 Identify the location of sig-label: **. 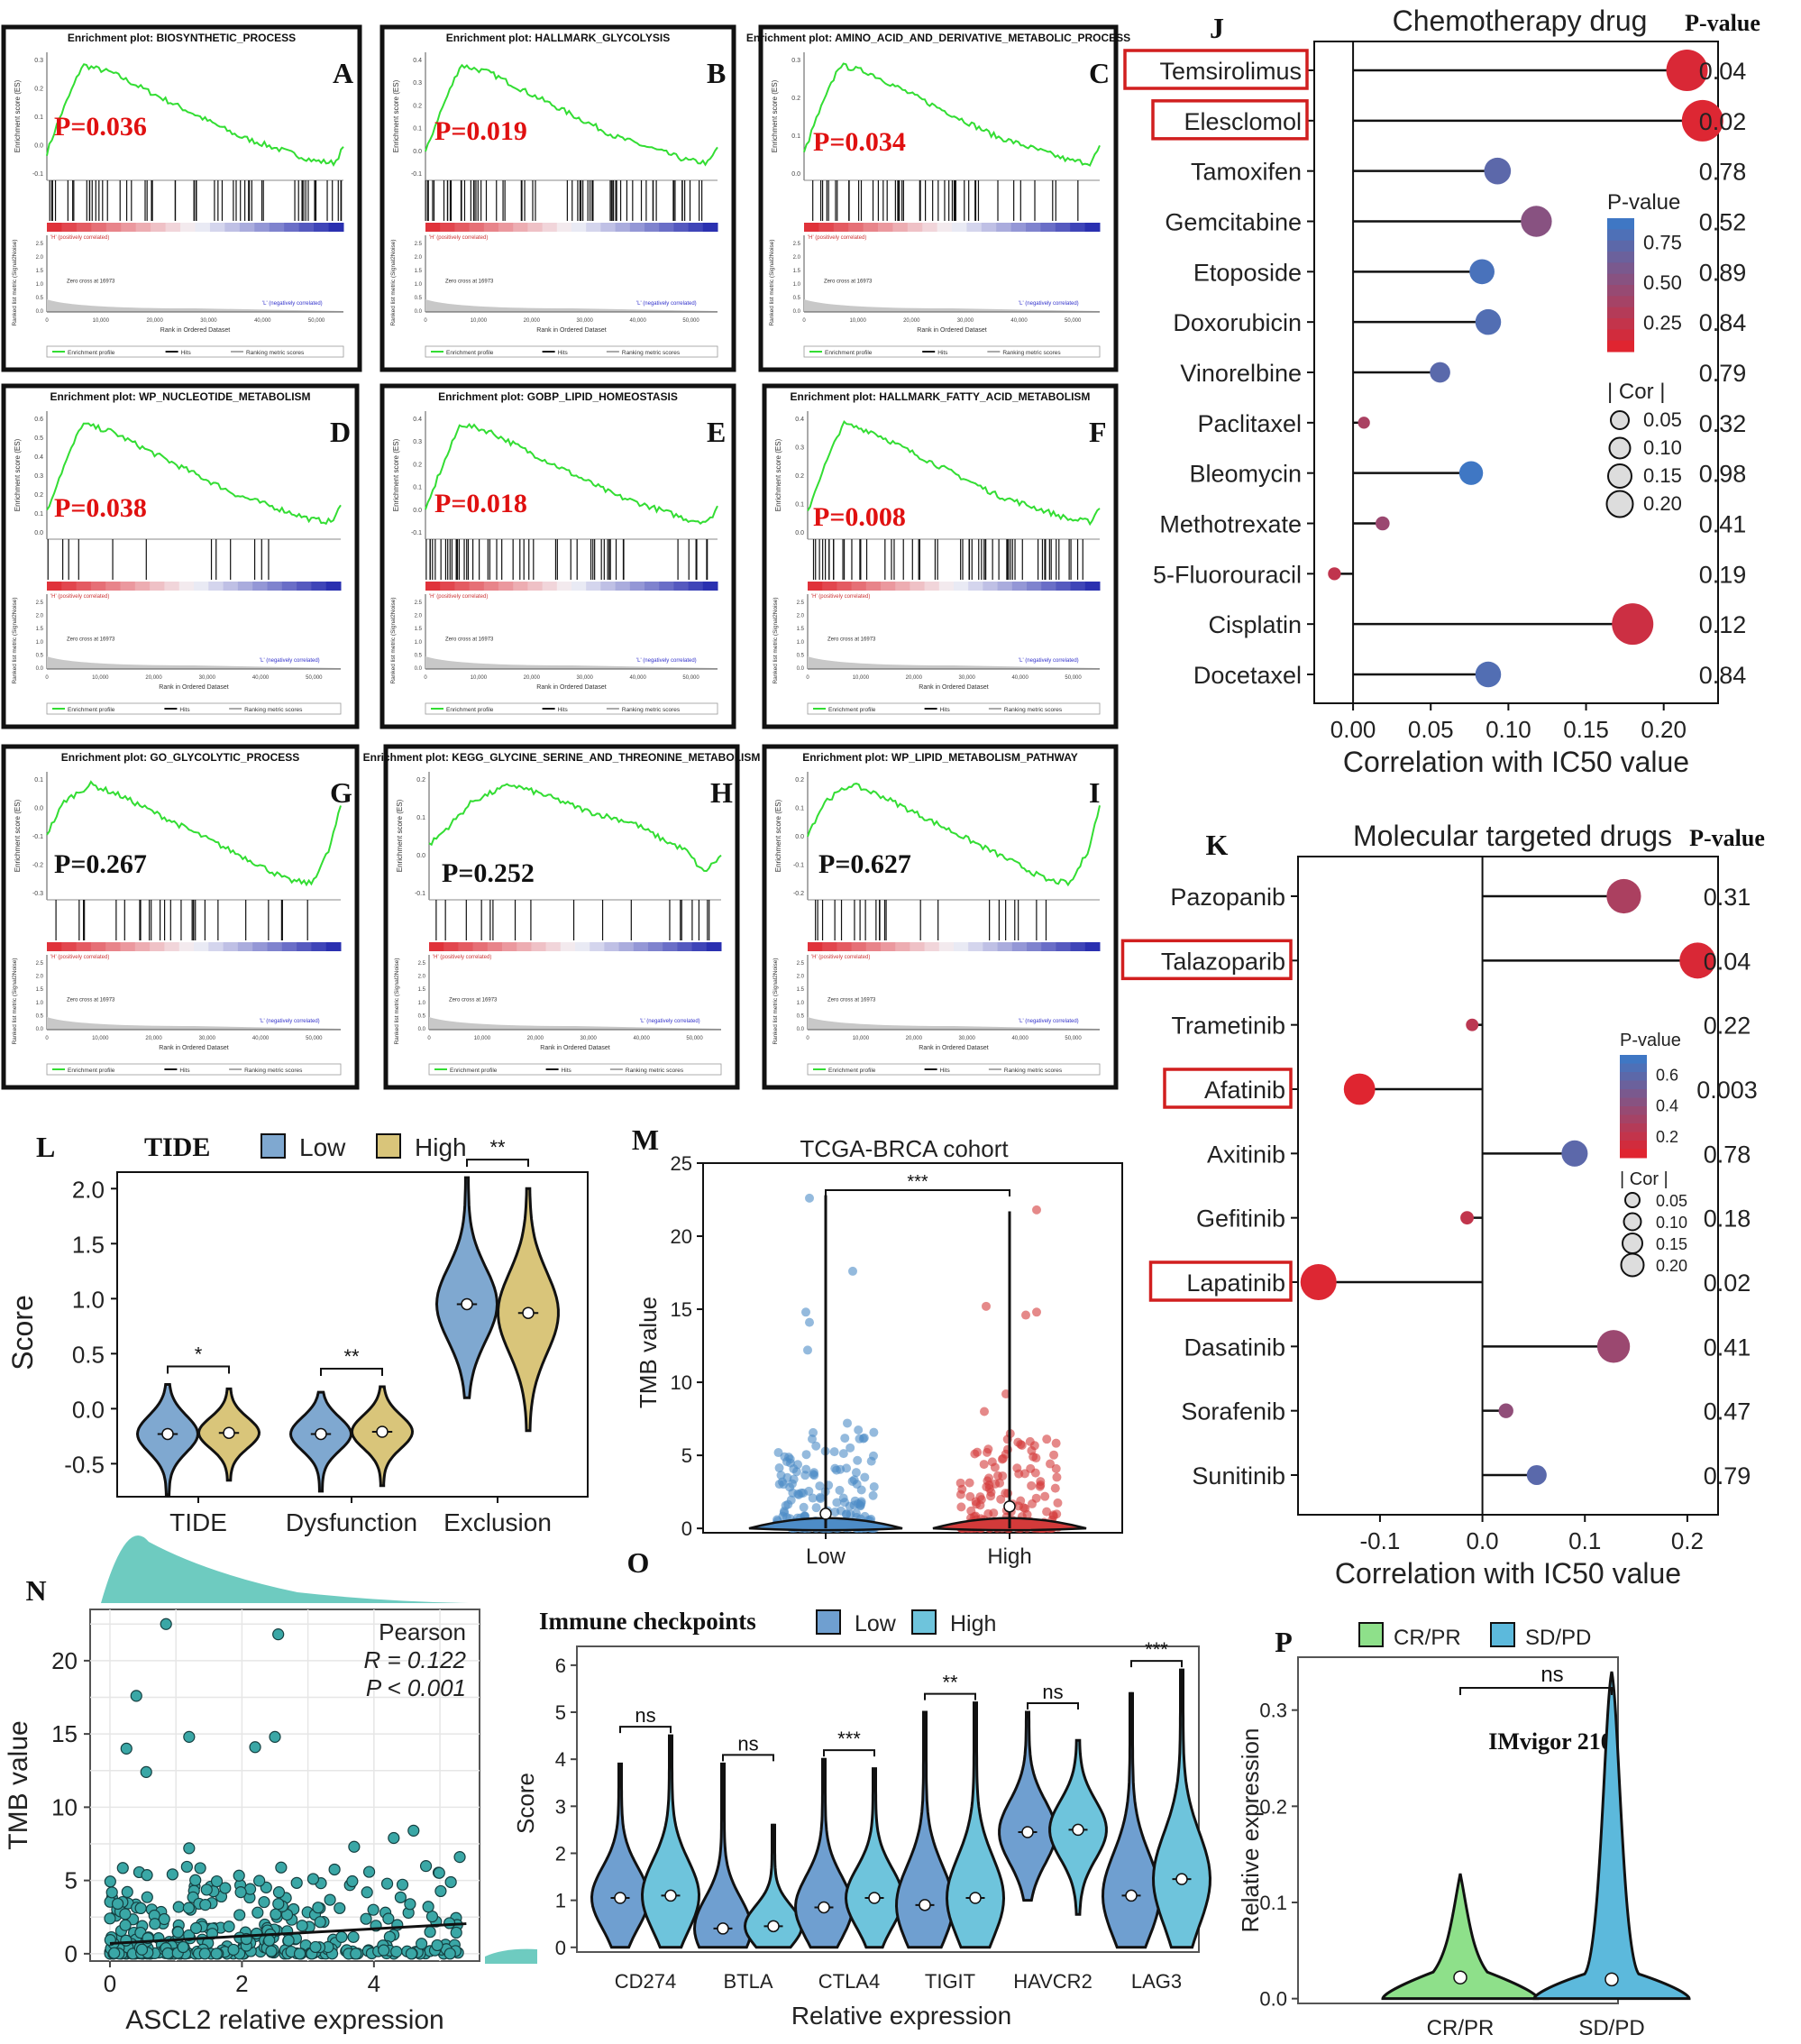
(950, 1683).